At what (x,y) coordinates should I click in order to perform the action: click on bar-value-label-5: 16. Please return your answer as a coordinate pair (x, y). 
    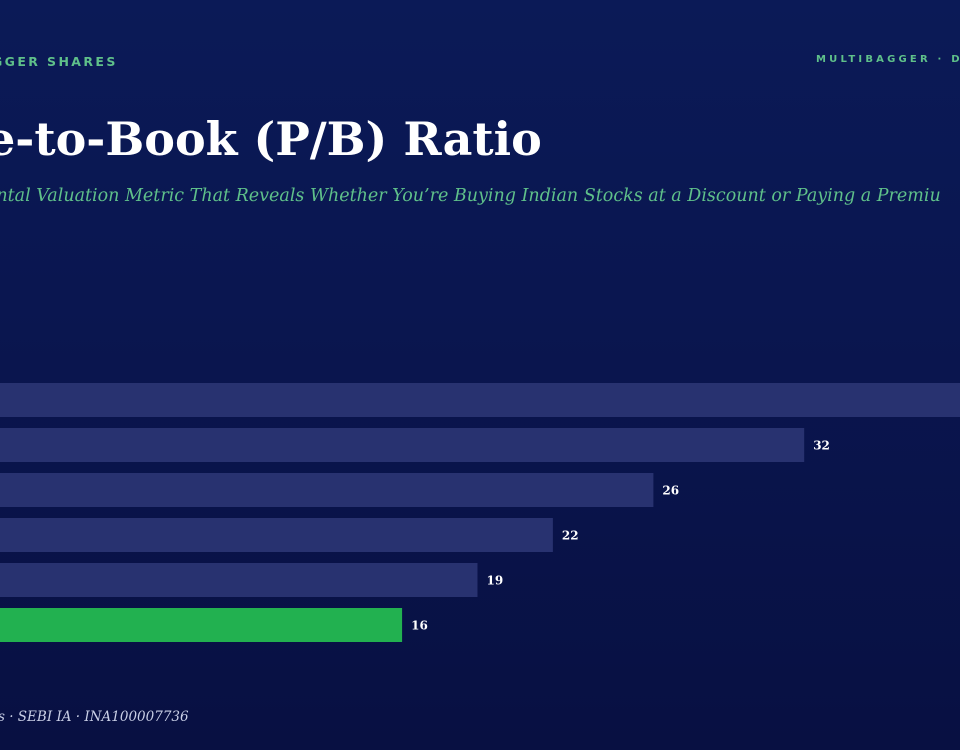
    Looking at the image, I should click on (419, 626).